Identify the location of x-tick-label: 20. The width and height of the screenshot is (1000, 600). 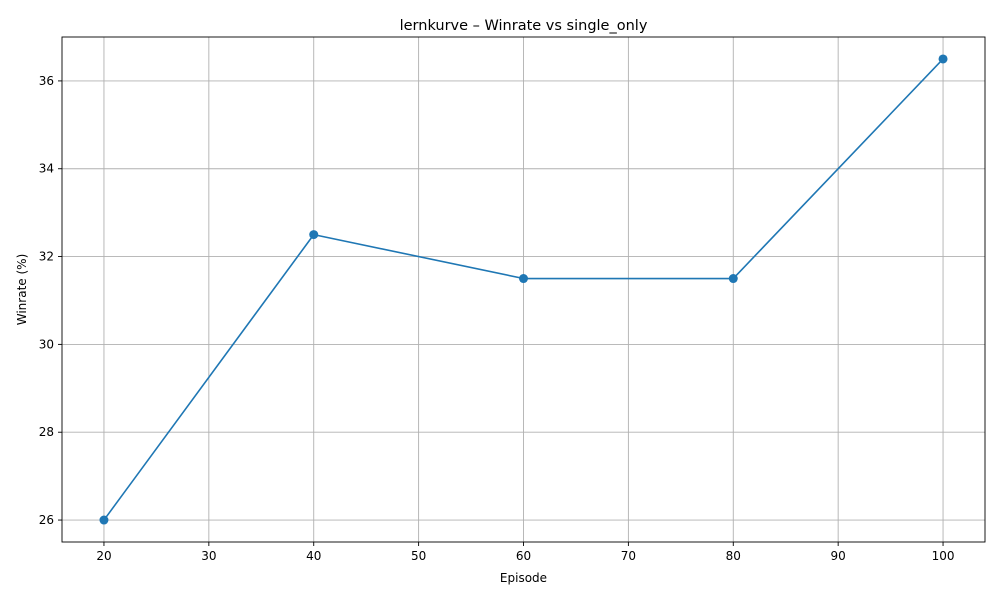
(103, 556).